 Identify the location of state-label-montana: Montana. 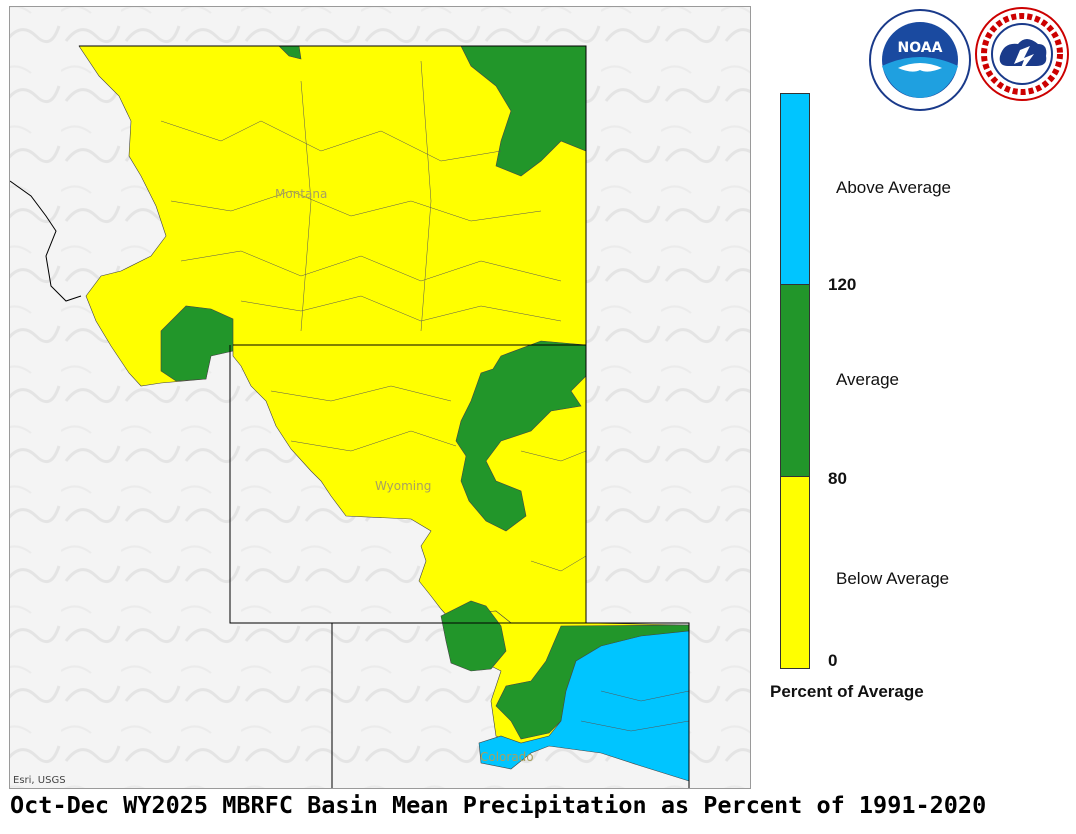
(301, 194).